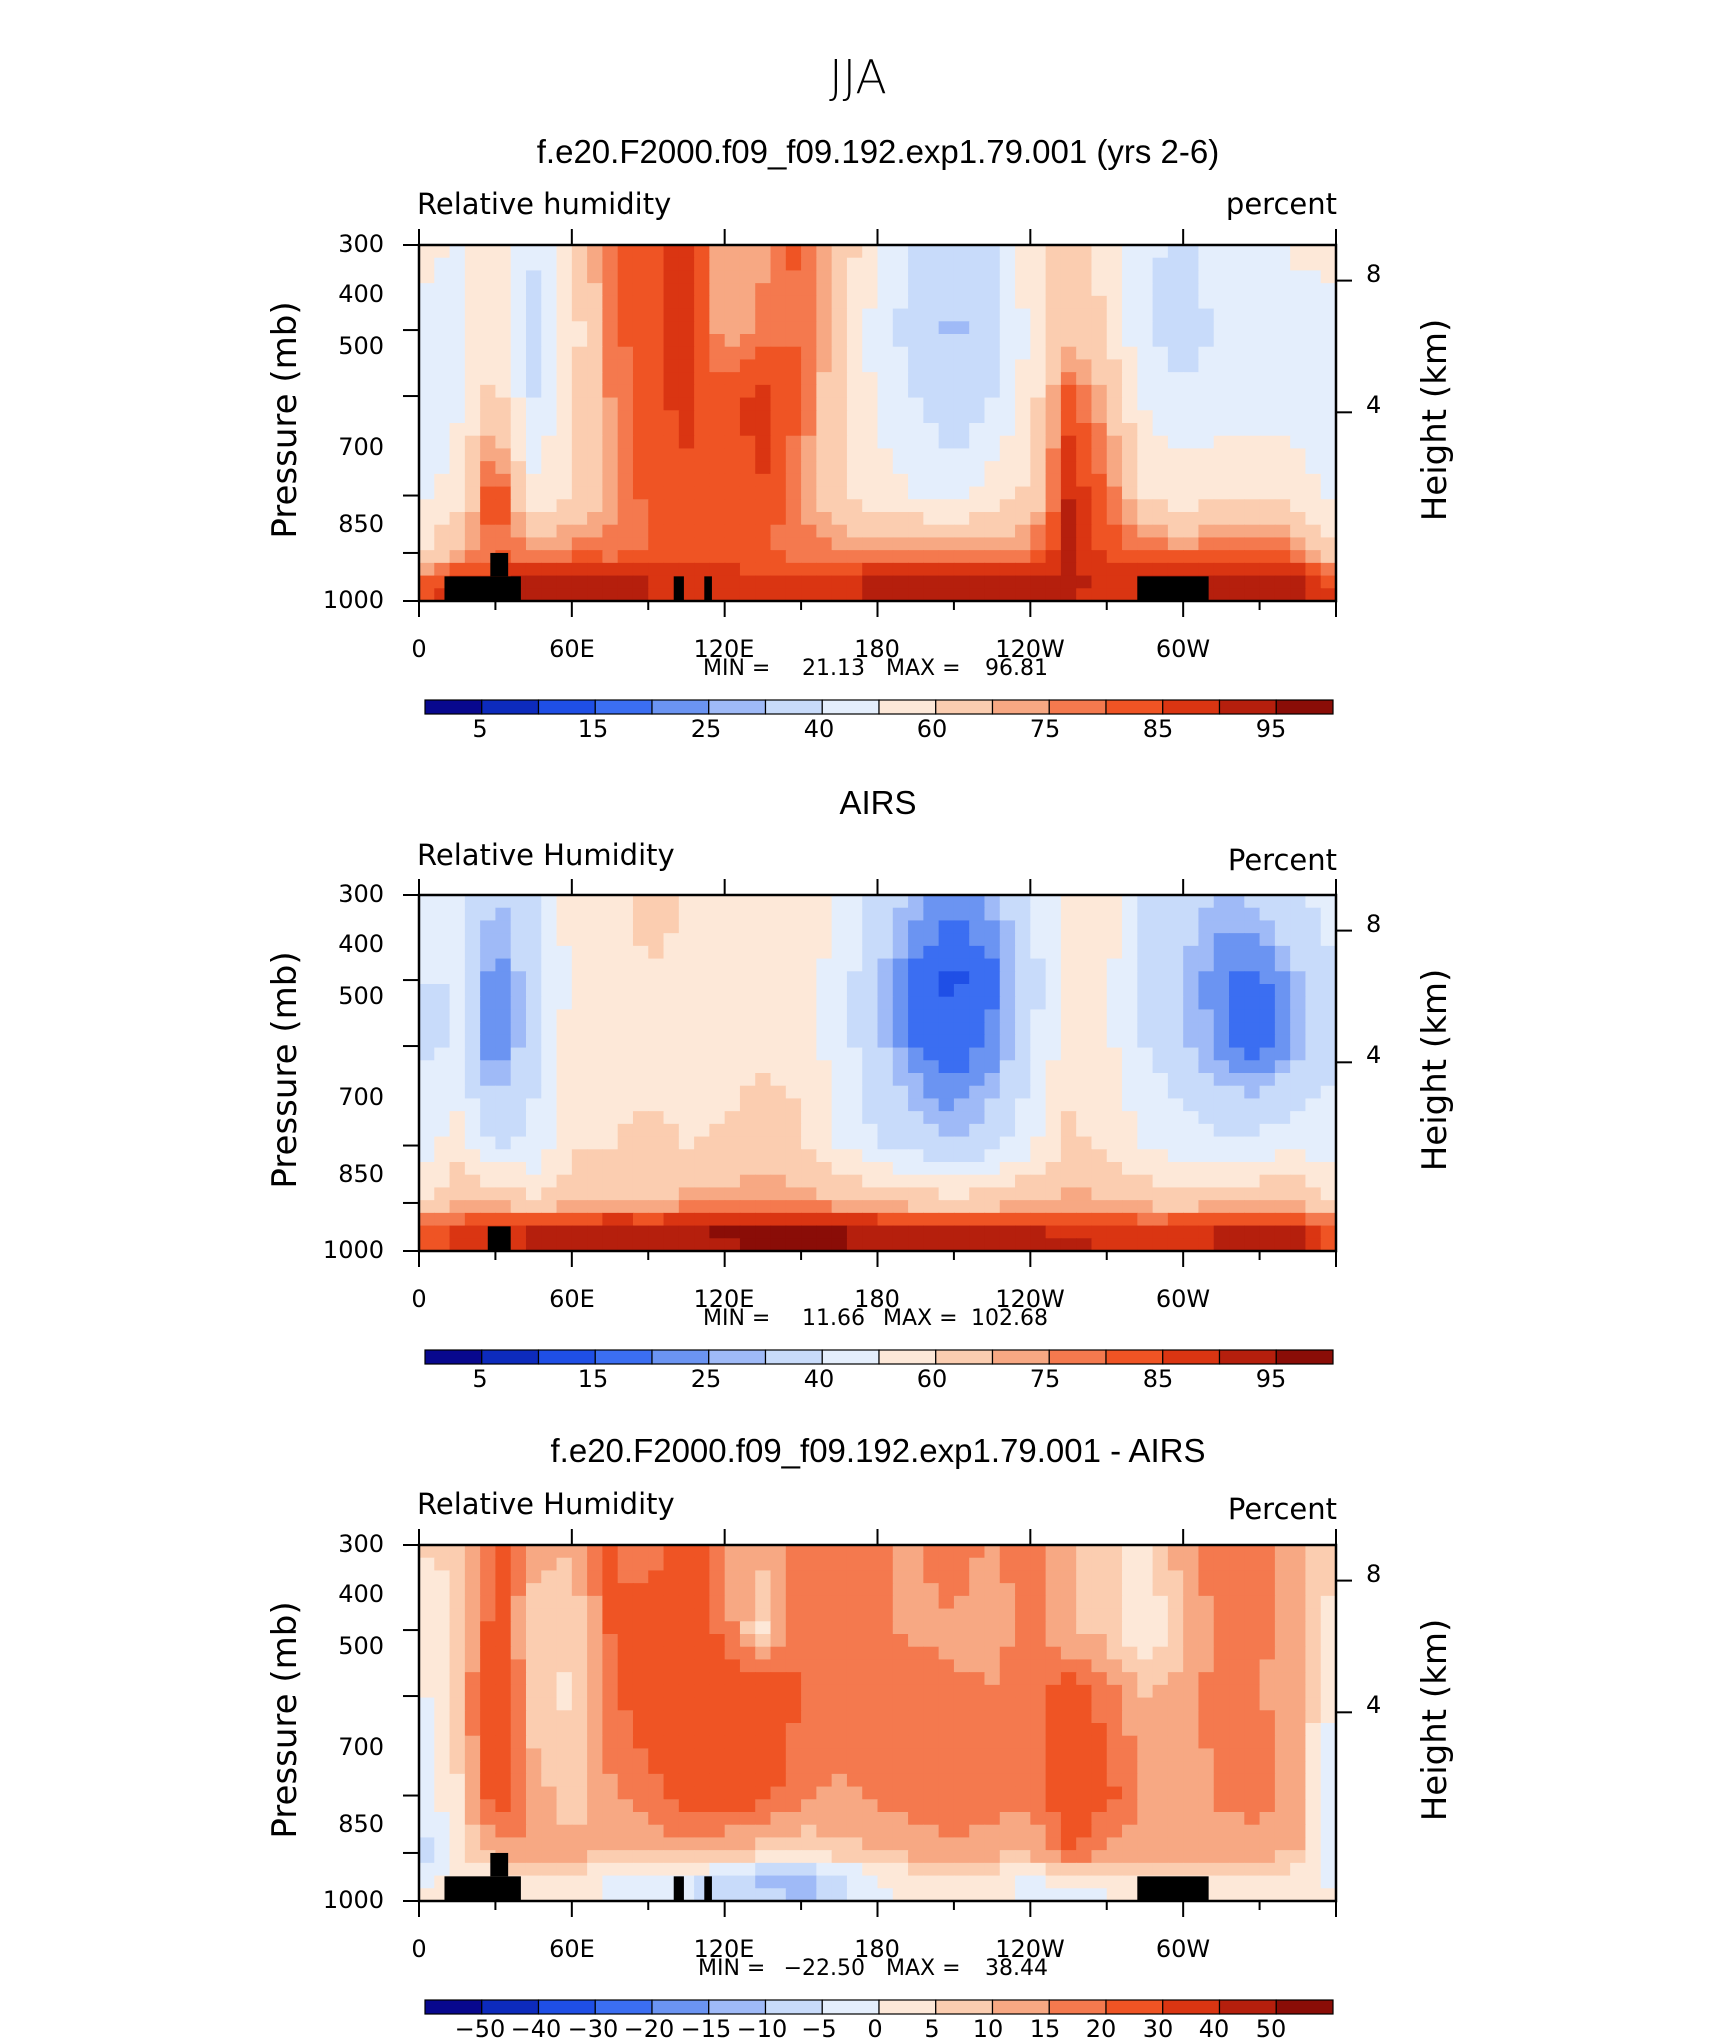  I want to click on y-tick-label: 1000, so click(353, 600).